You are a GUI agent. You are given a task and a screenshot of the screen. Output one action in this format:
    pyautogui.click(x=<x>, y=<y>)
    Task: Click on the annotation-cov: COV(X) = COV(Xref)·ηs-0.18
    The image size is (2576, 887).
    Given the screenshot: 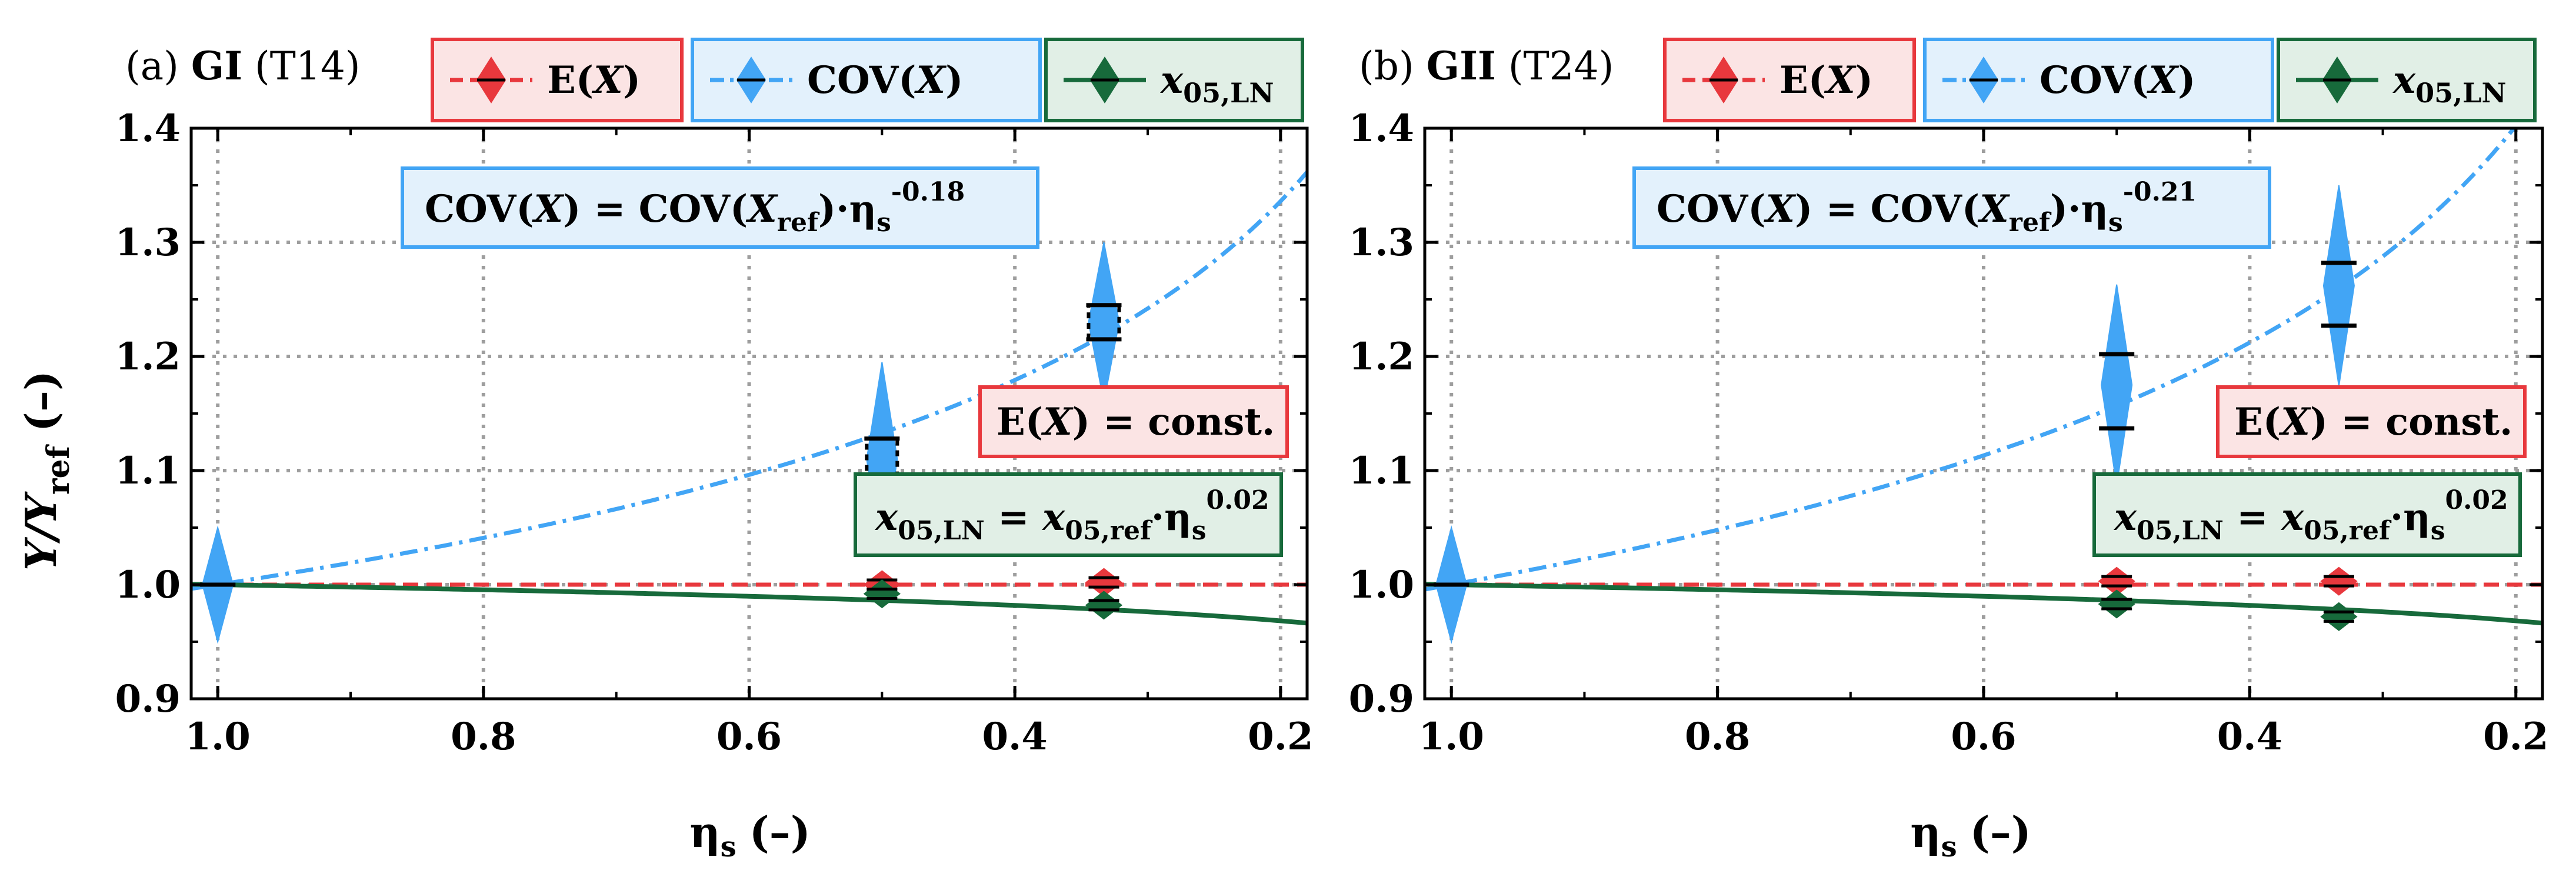 What is the action you would take?
    pyautogui.click(x=720, y=207)
    